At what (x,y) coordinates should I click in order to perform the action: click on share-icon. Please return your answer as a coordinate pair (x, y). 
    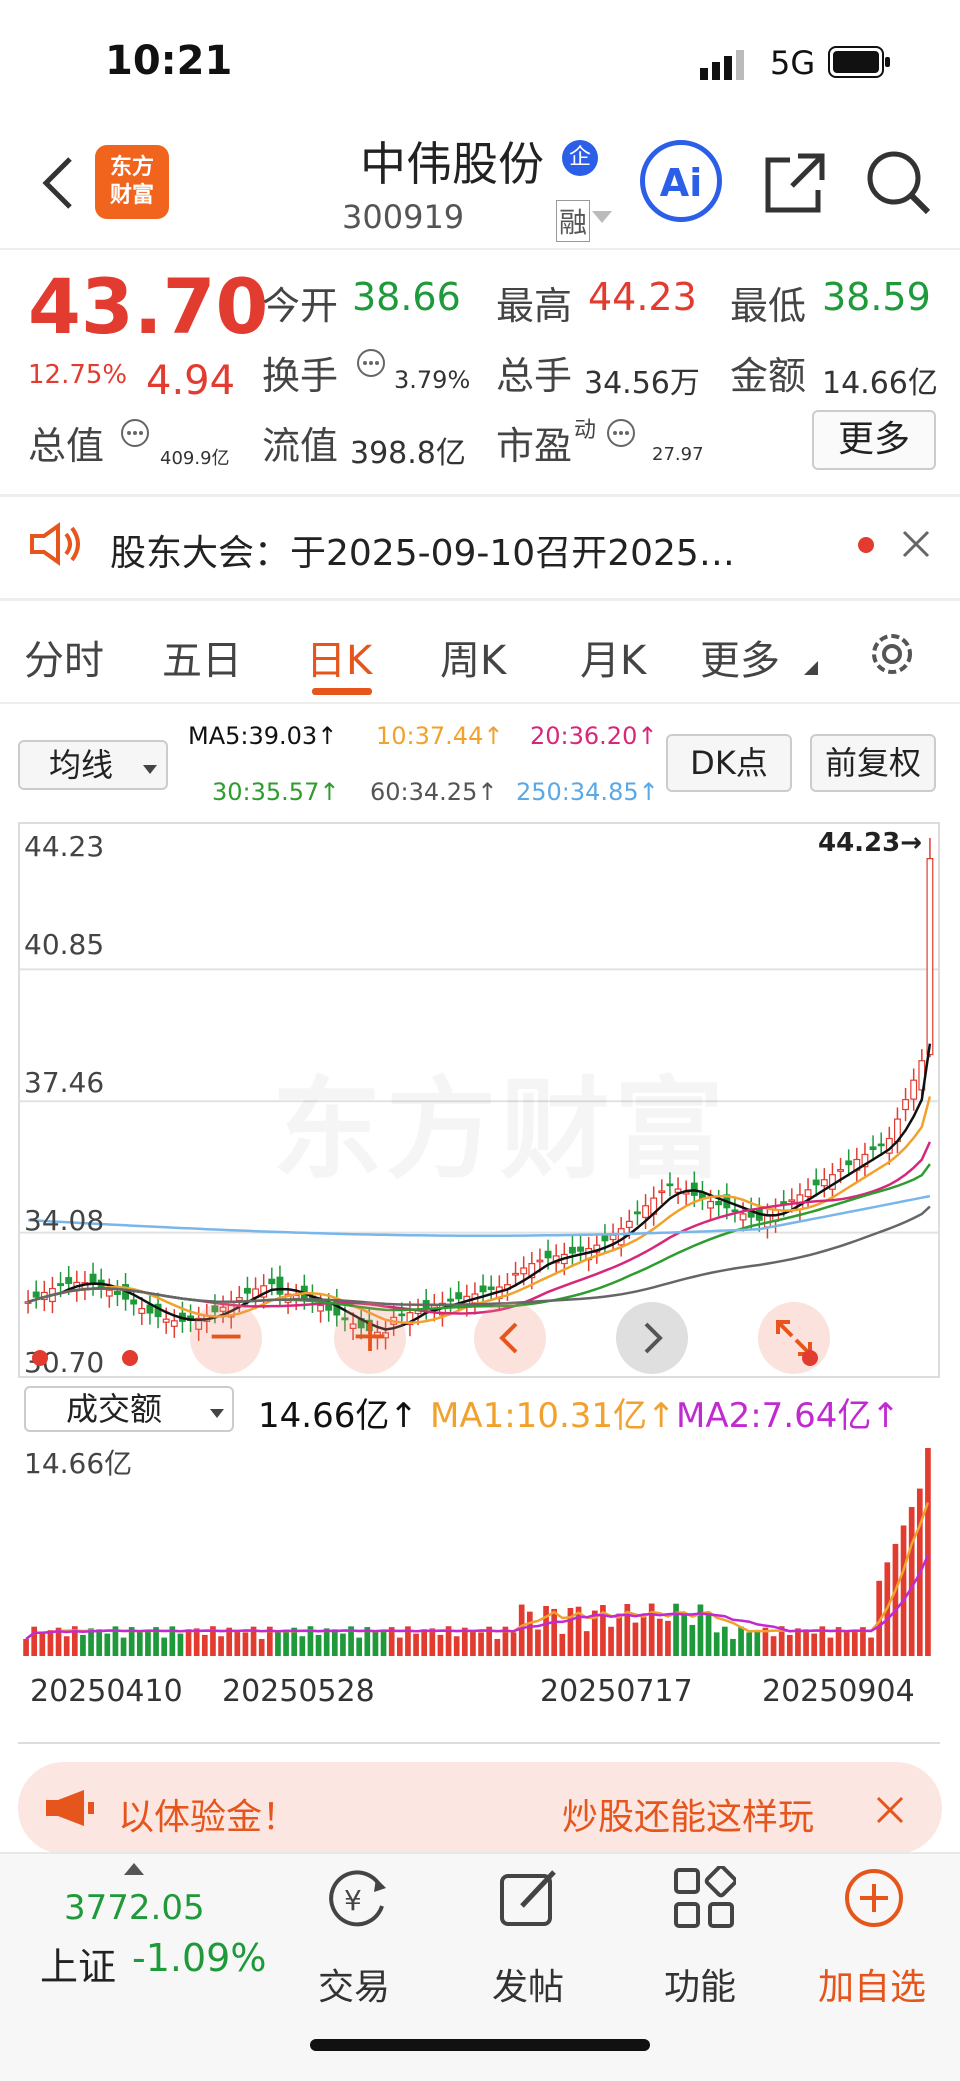
    Looking at the image, I should click on (795, 185).